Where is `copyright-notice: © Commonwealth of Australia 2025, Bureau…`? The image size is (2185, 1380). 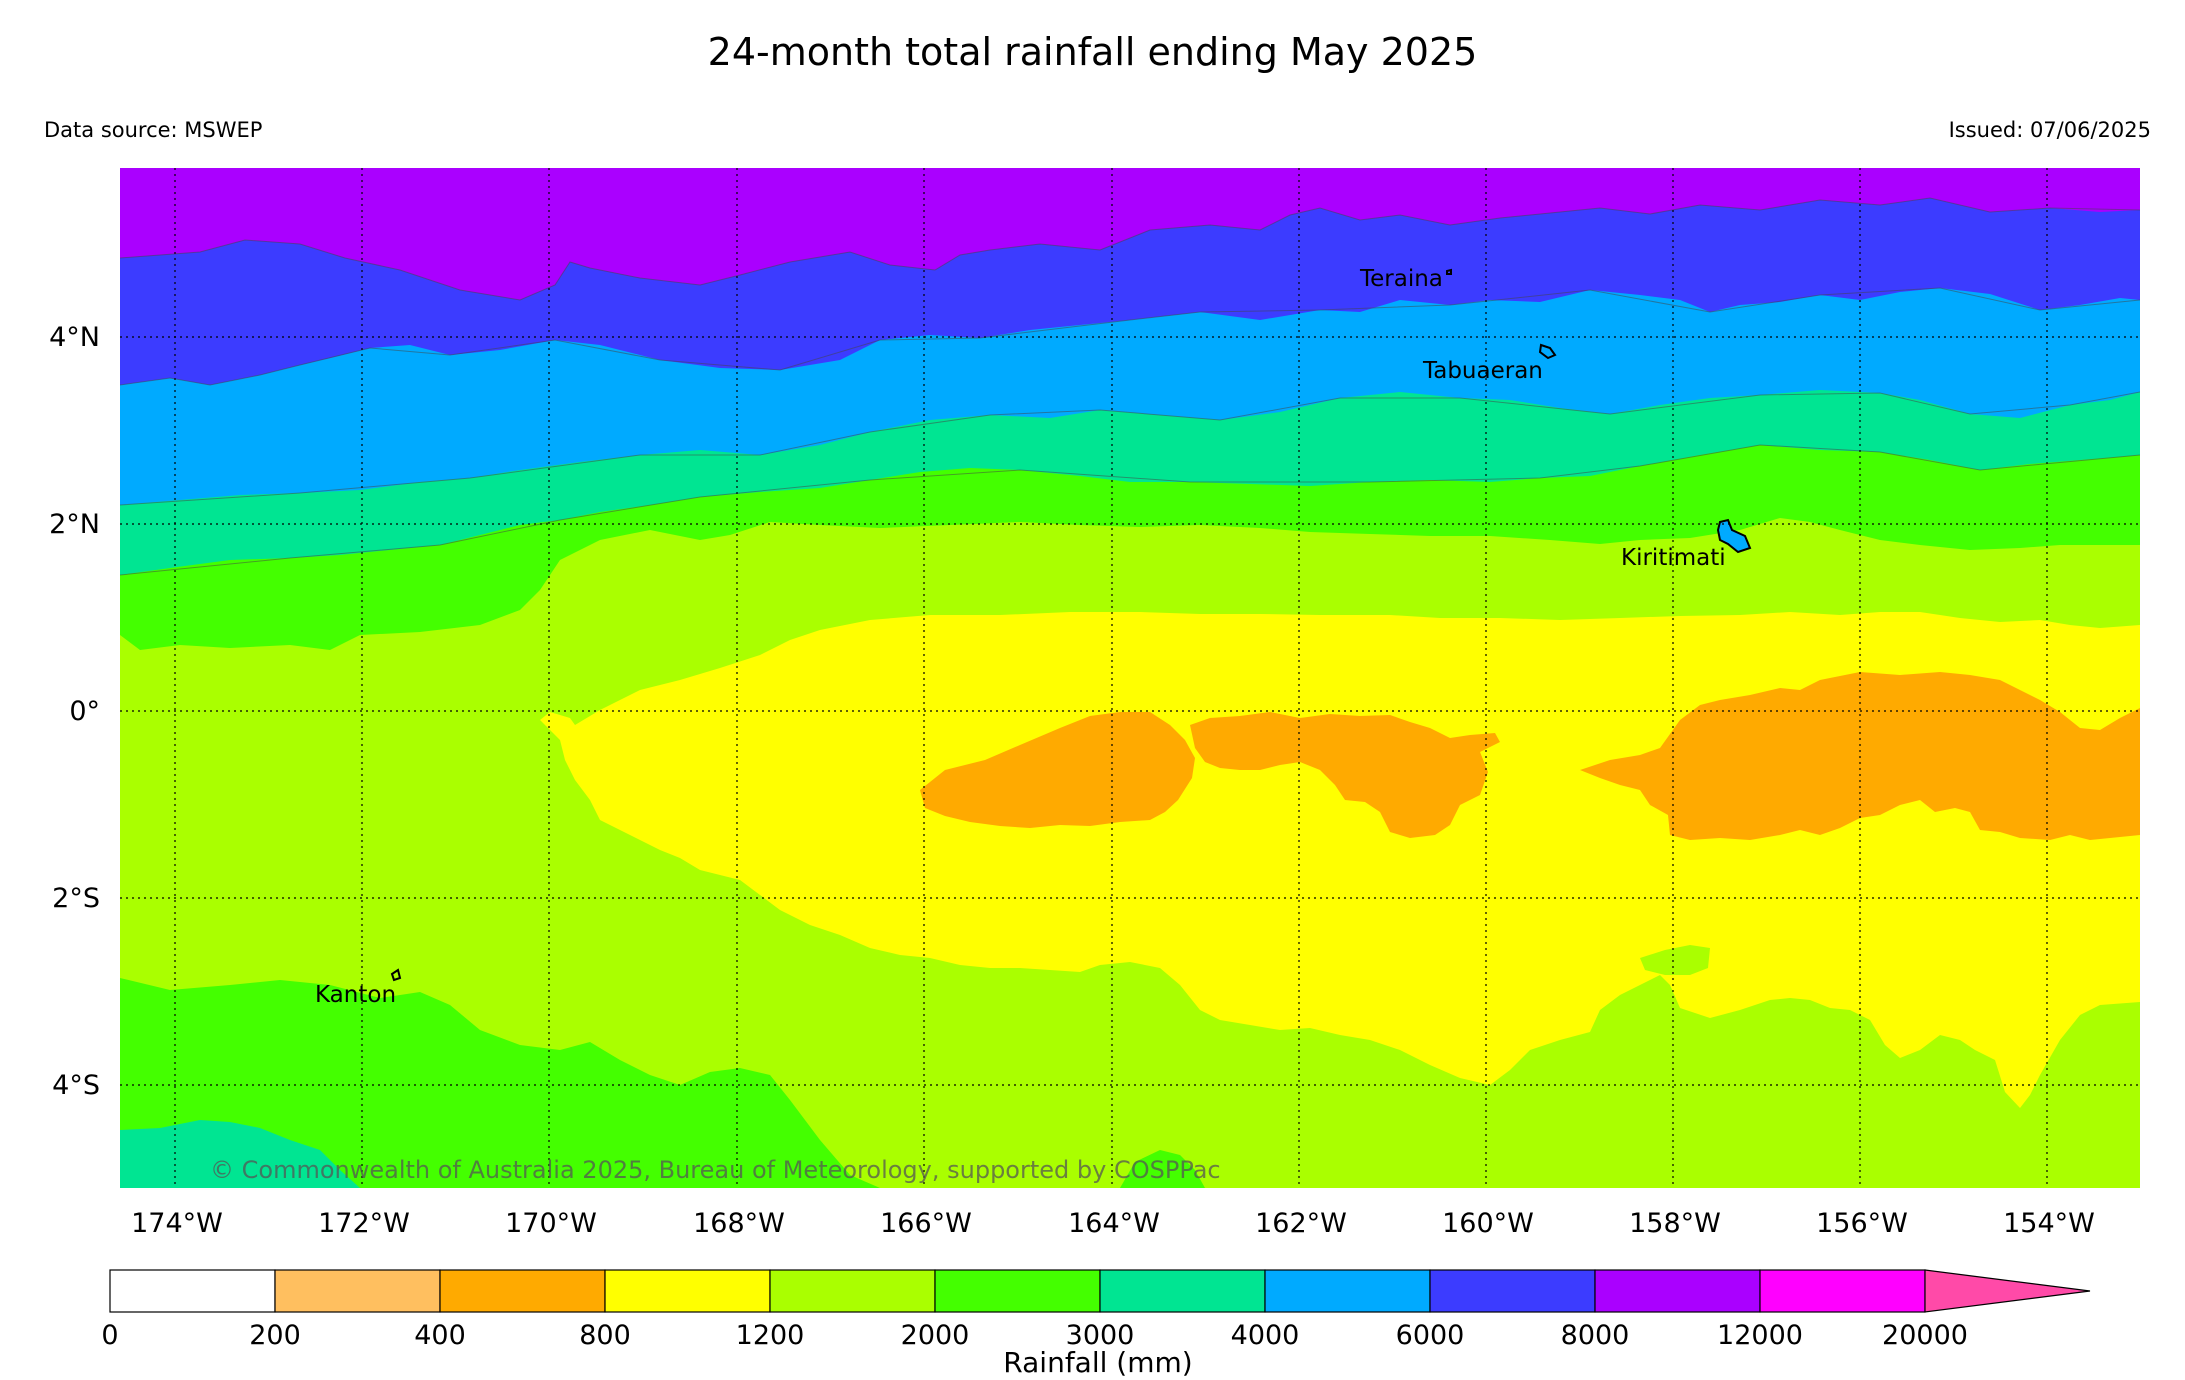
copyright-notice: © Commonwealth of Australia 2025, Bureau… is located at coordinates (715, 1170).